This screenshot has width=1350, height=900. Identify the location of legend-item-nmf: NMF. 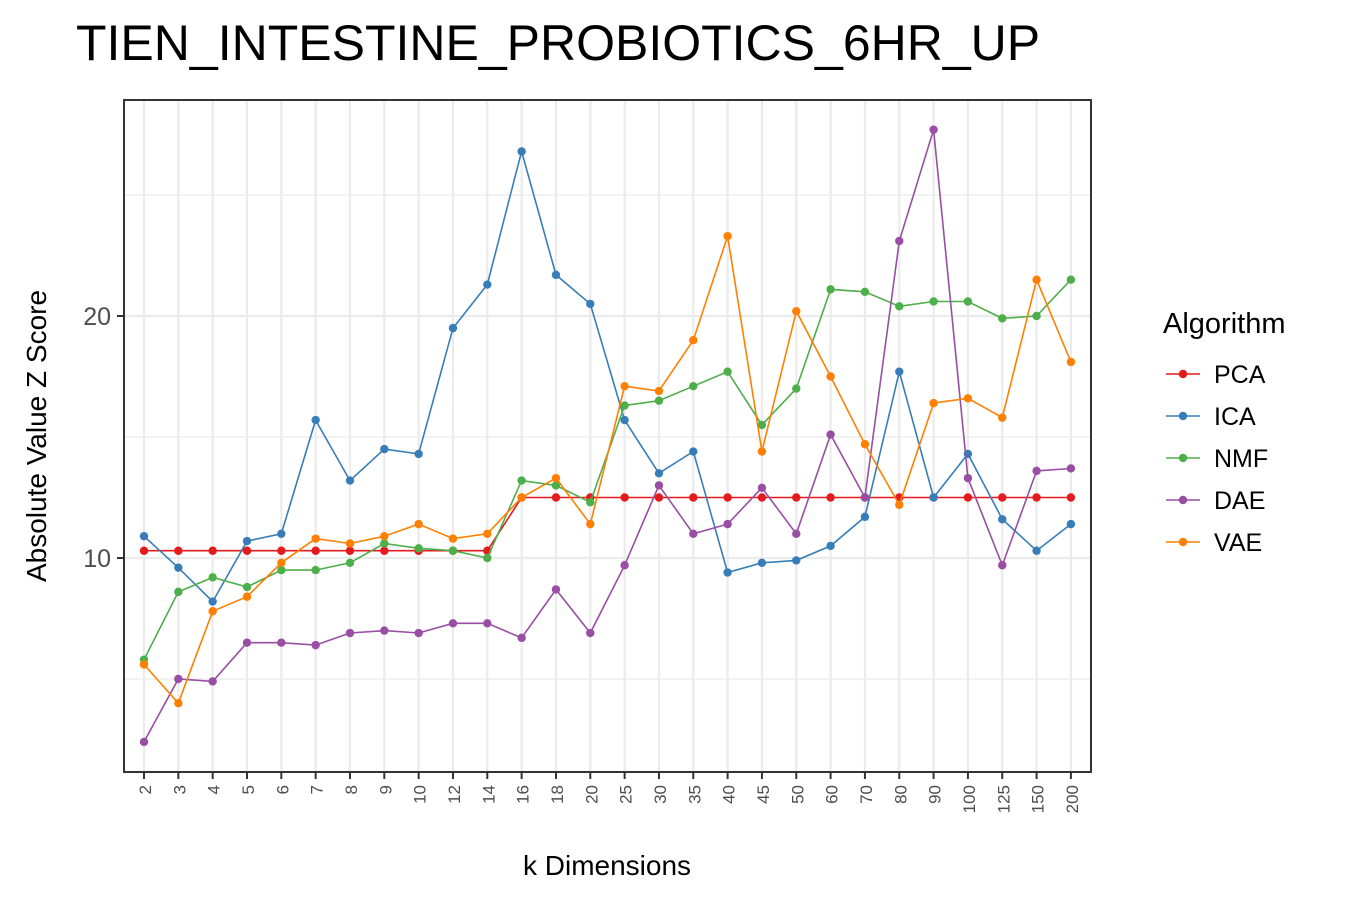
(1217, 459).